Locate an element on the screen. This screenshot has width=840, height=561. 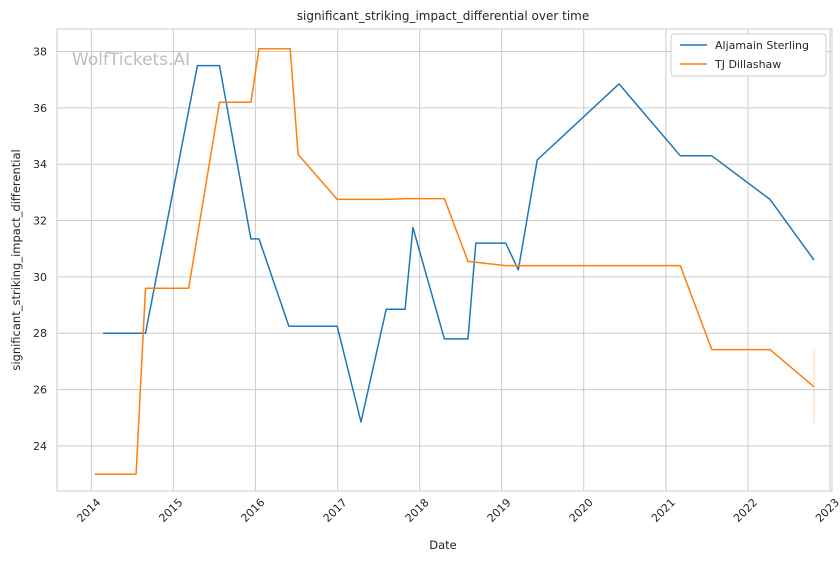
legend: Aljamain Sterling TJ Dillashaw is located at coordinates (748, 55).